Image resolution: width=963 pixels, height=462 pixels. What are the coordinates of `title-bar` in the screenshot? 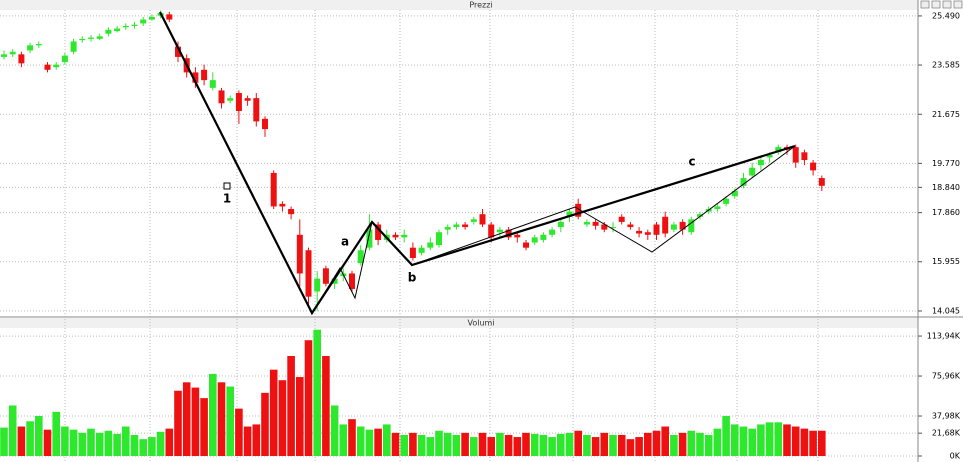 It's located at (459, 323).